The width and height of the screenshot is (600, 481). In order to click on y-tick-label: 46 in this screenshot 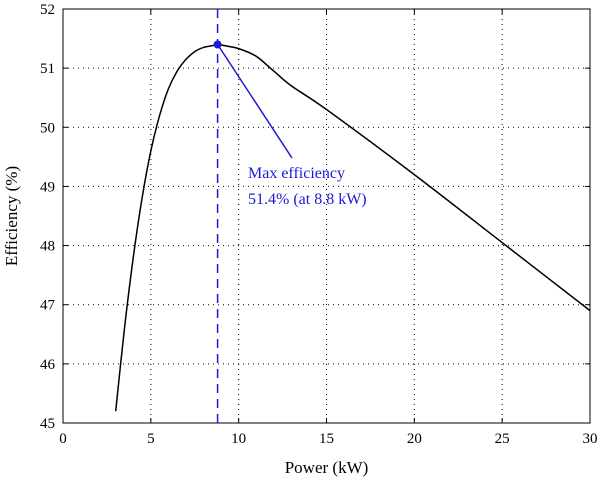, I will do `click(48, 365)`.